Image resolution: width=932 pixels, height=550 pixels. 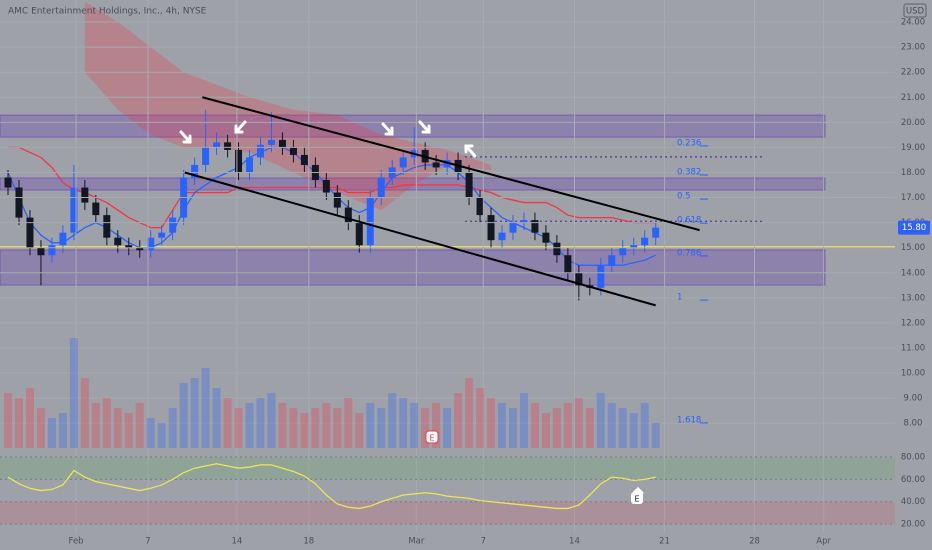 What do you see at coordinates (689, 221) in the screenshot?
I see `fib-label: 0.618` at bounding box center [689, 221].